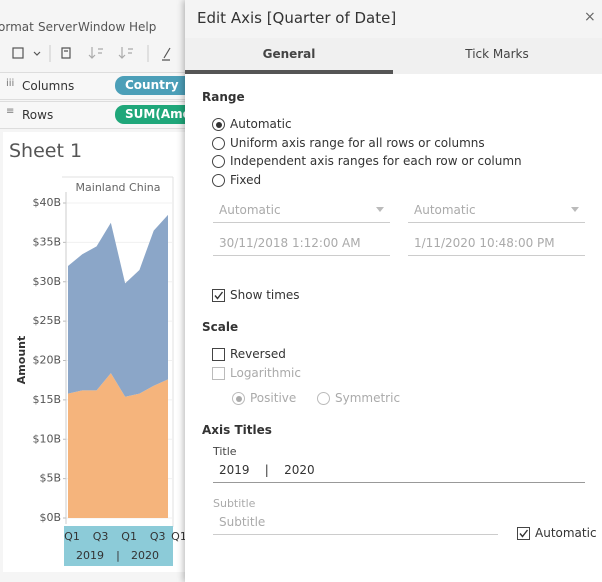 The width and height of the screenshot is (602, 582). What do you see at coordinates (155, 114) in the screenshot?
I see `pill: SUM(Amou` at bounding box center [155, 114].